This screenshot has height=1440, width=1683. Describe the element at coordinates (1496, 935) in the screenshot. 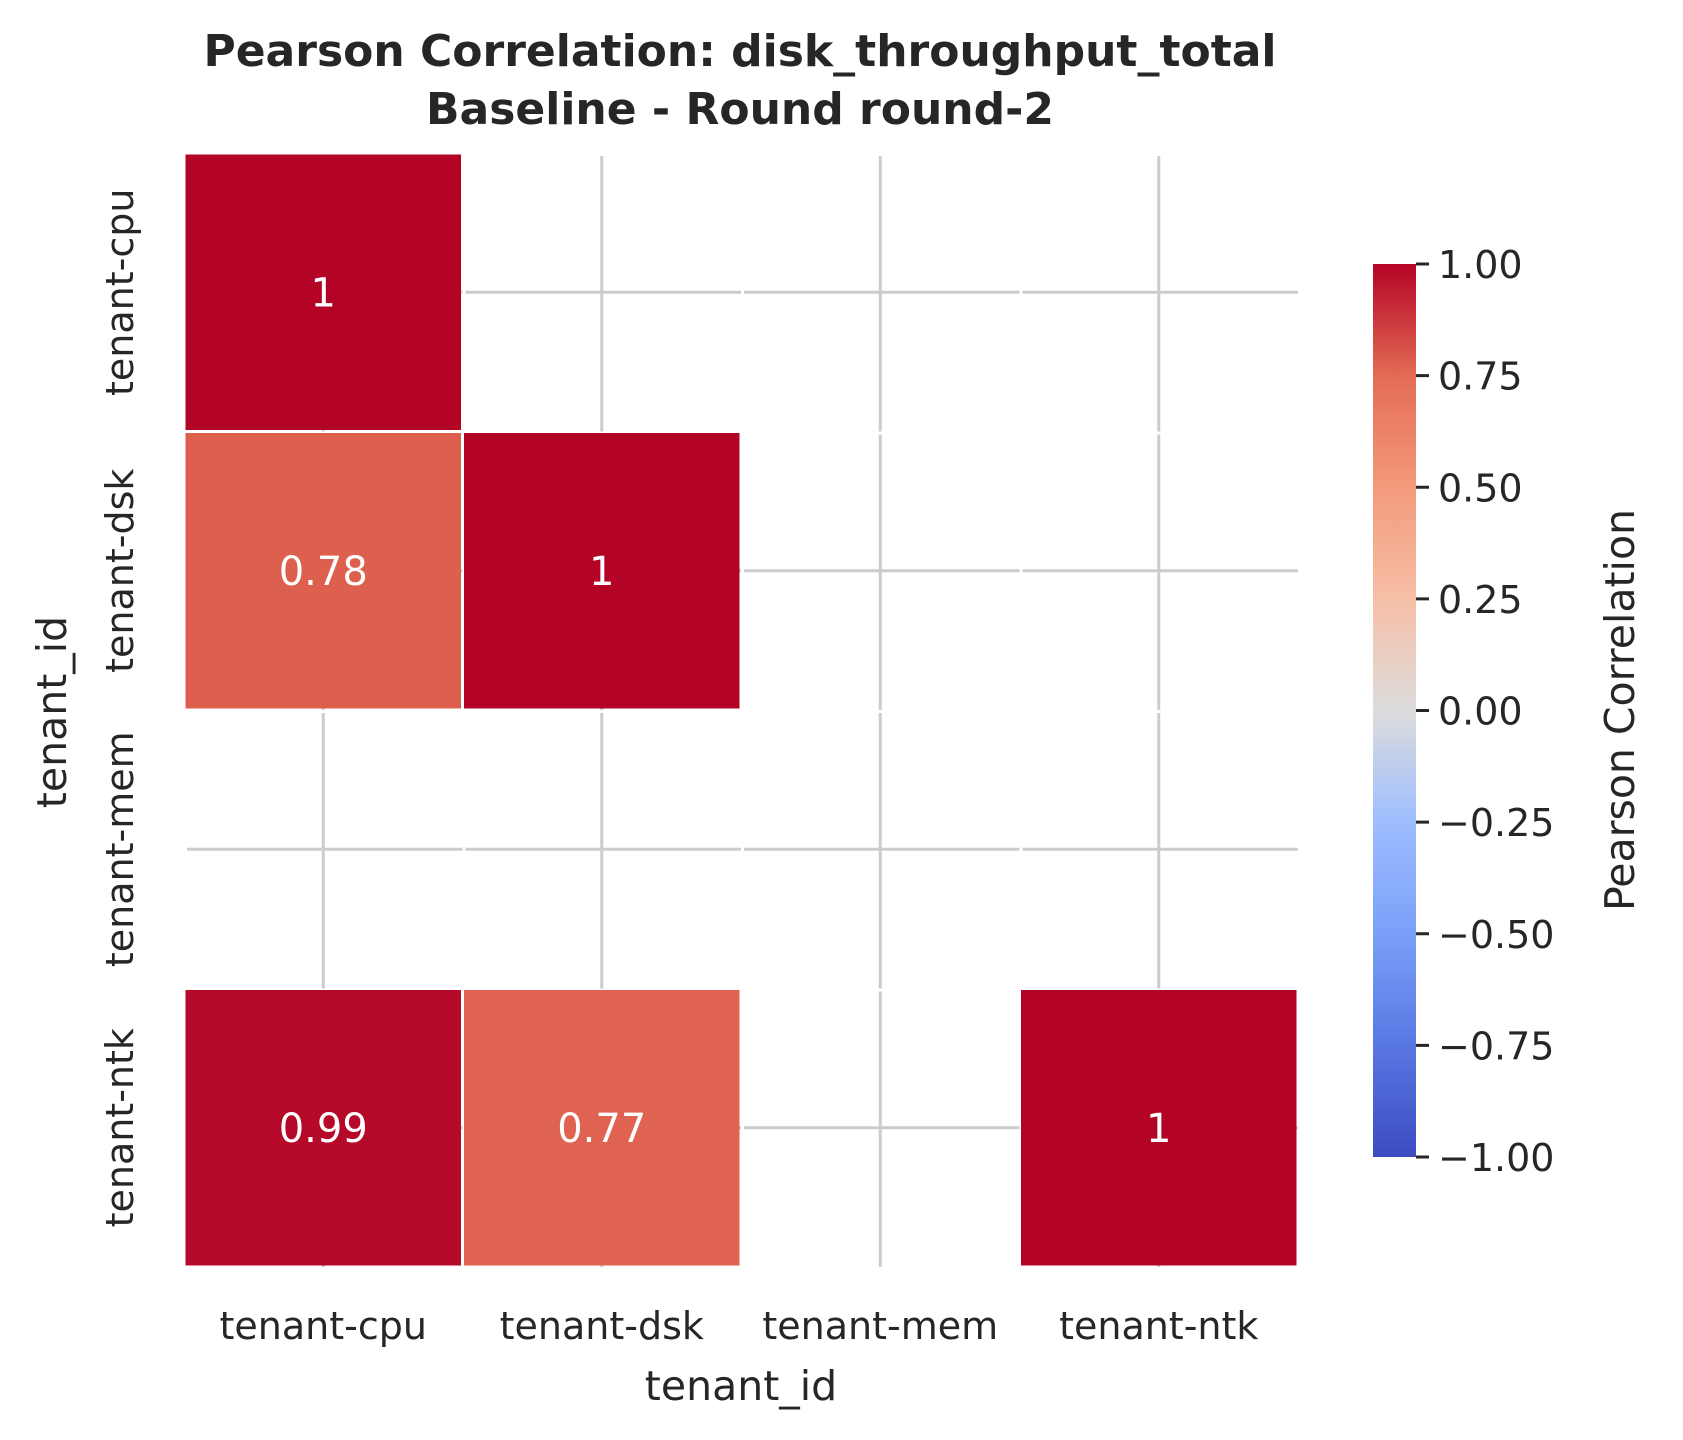

I see `colorbar-tick-label: −0.50` at that location.